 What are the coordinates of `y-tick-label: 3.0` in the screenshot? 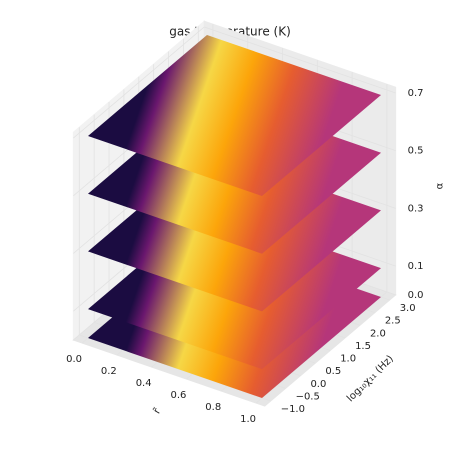 It's located at (408, 308).